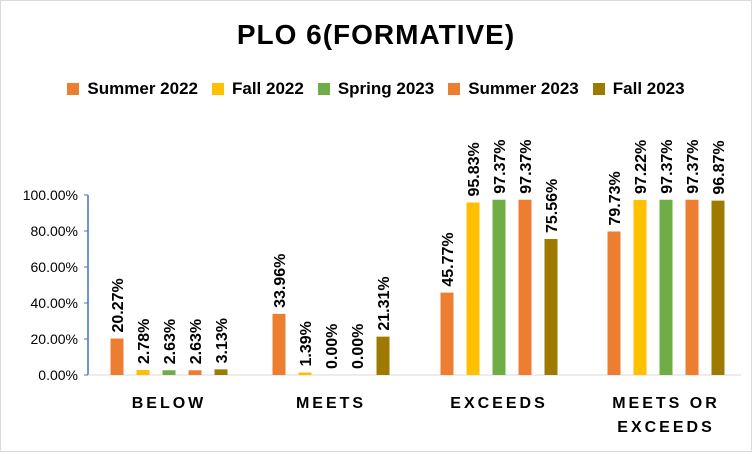  What do you see at coordinates (54, 267) in the screenshot?
I see `y-tick-label: 60.00%` at bounding box center [54, 267].